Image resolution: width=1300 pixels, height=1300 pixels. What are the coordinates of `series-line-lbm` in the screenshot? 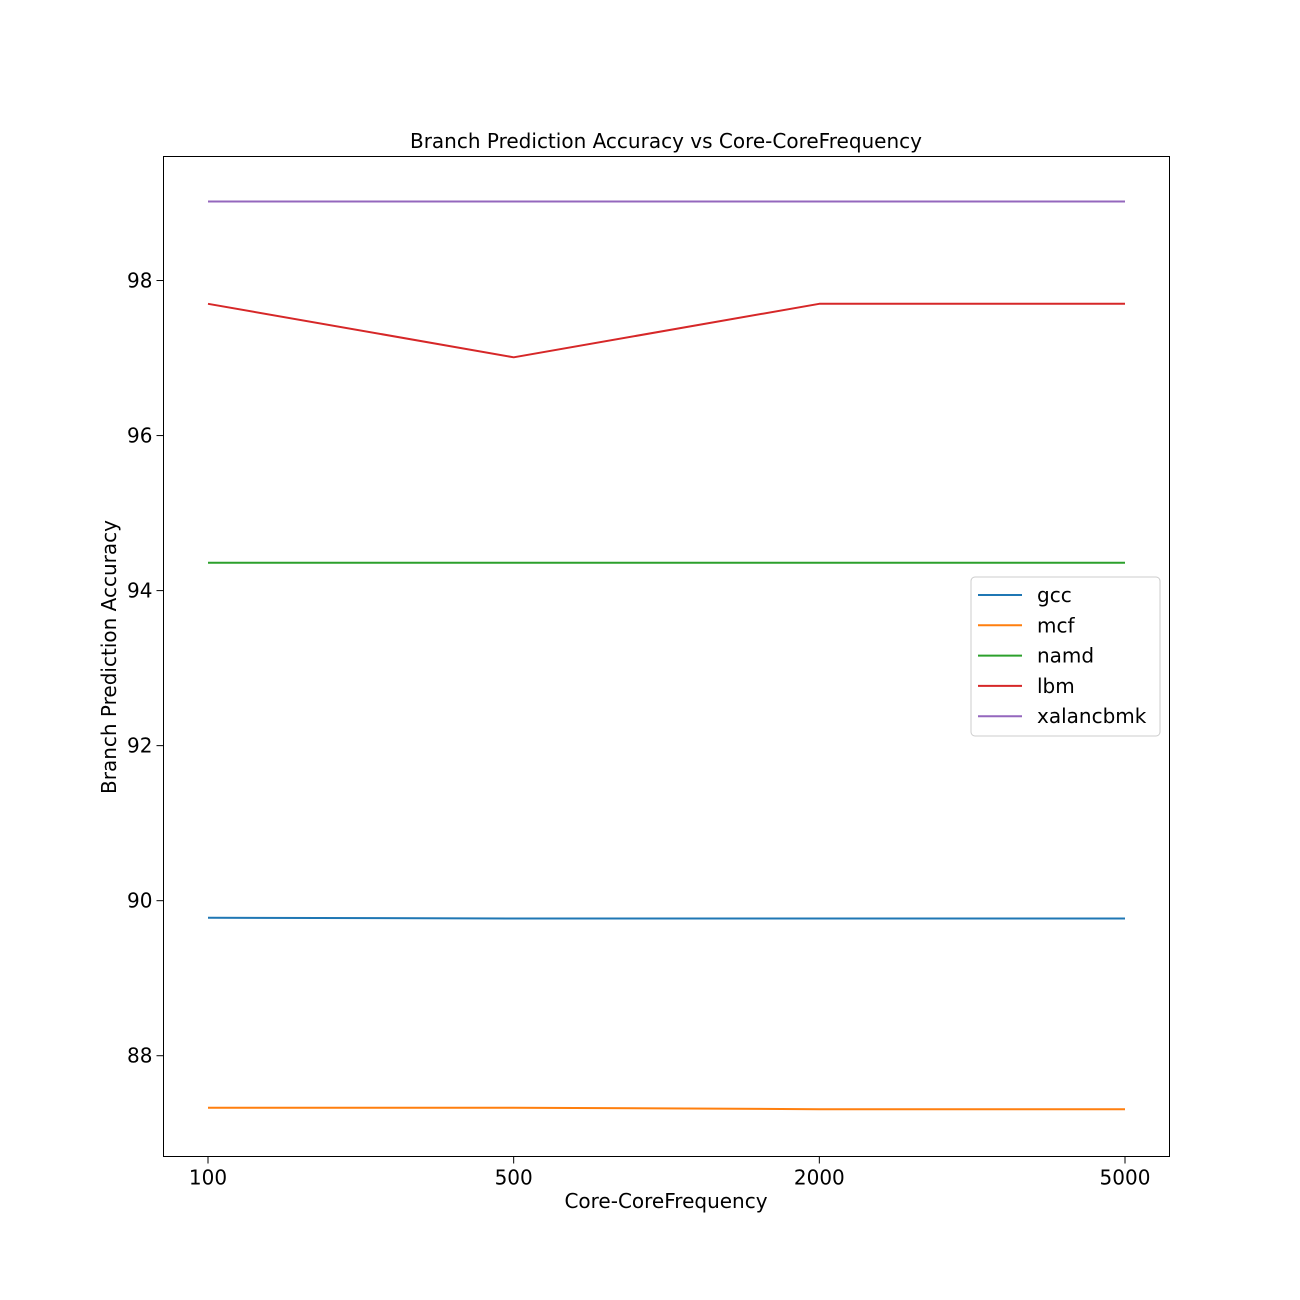 It's located at (666, 330).